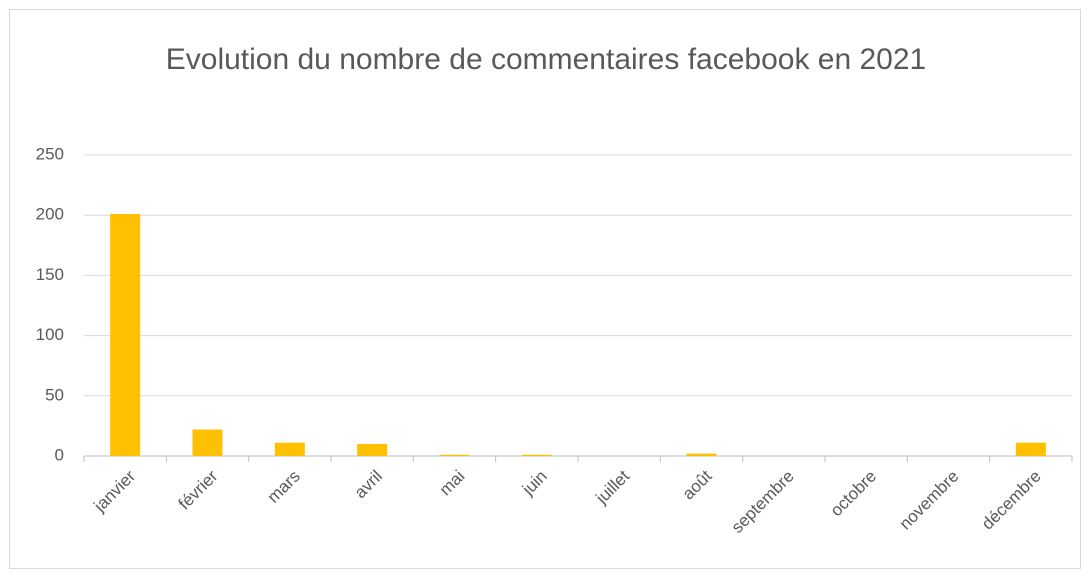  I want to click on x-tick-label: novembre, so click(929, 500).